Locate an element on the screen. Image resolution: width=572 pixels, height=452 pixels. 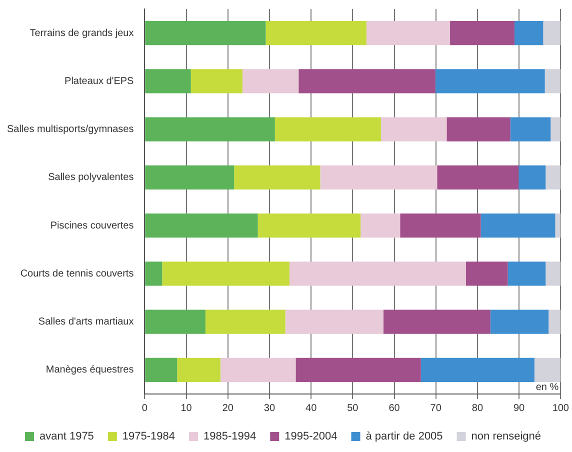
x-tick-label: 30 is located at coordinates (270, 408).